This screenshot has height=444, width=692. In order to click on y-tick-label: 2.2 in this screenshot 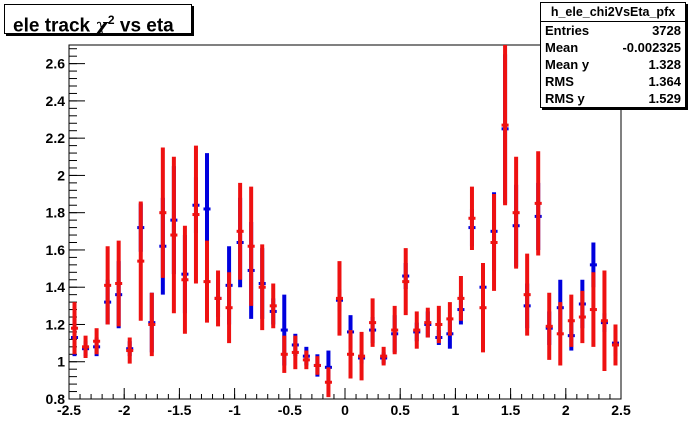, I will do `click(56, 138)`.